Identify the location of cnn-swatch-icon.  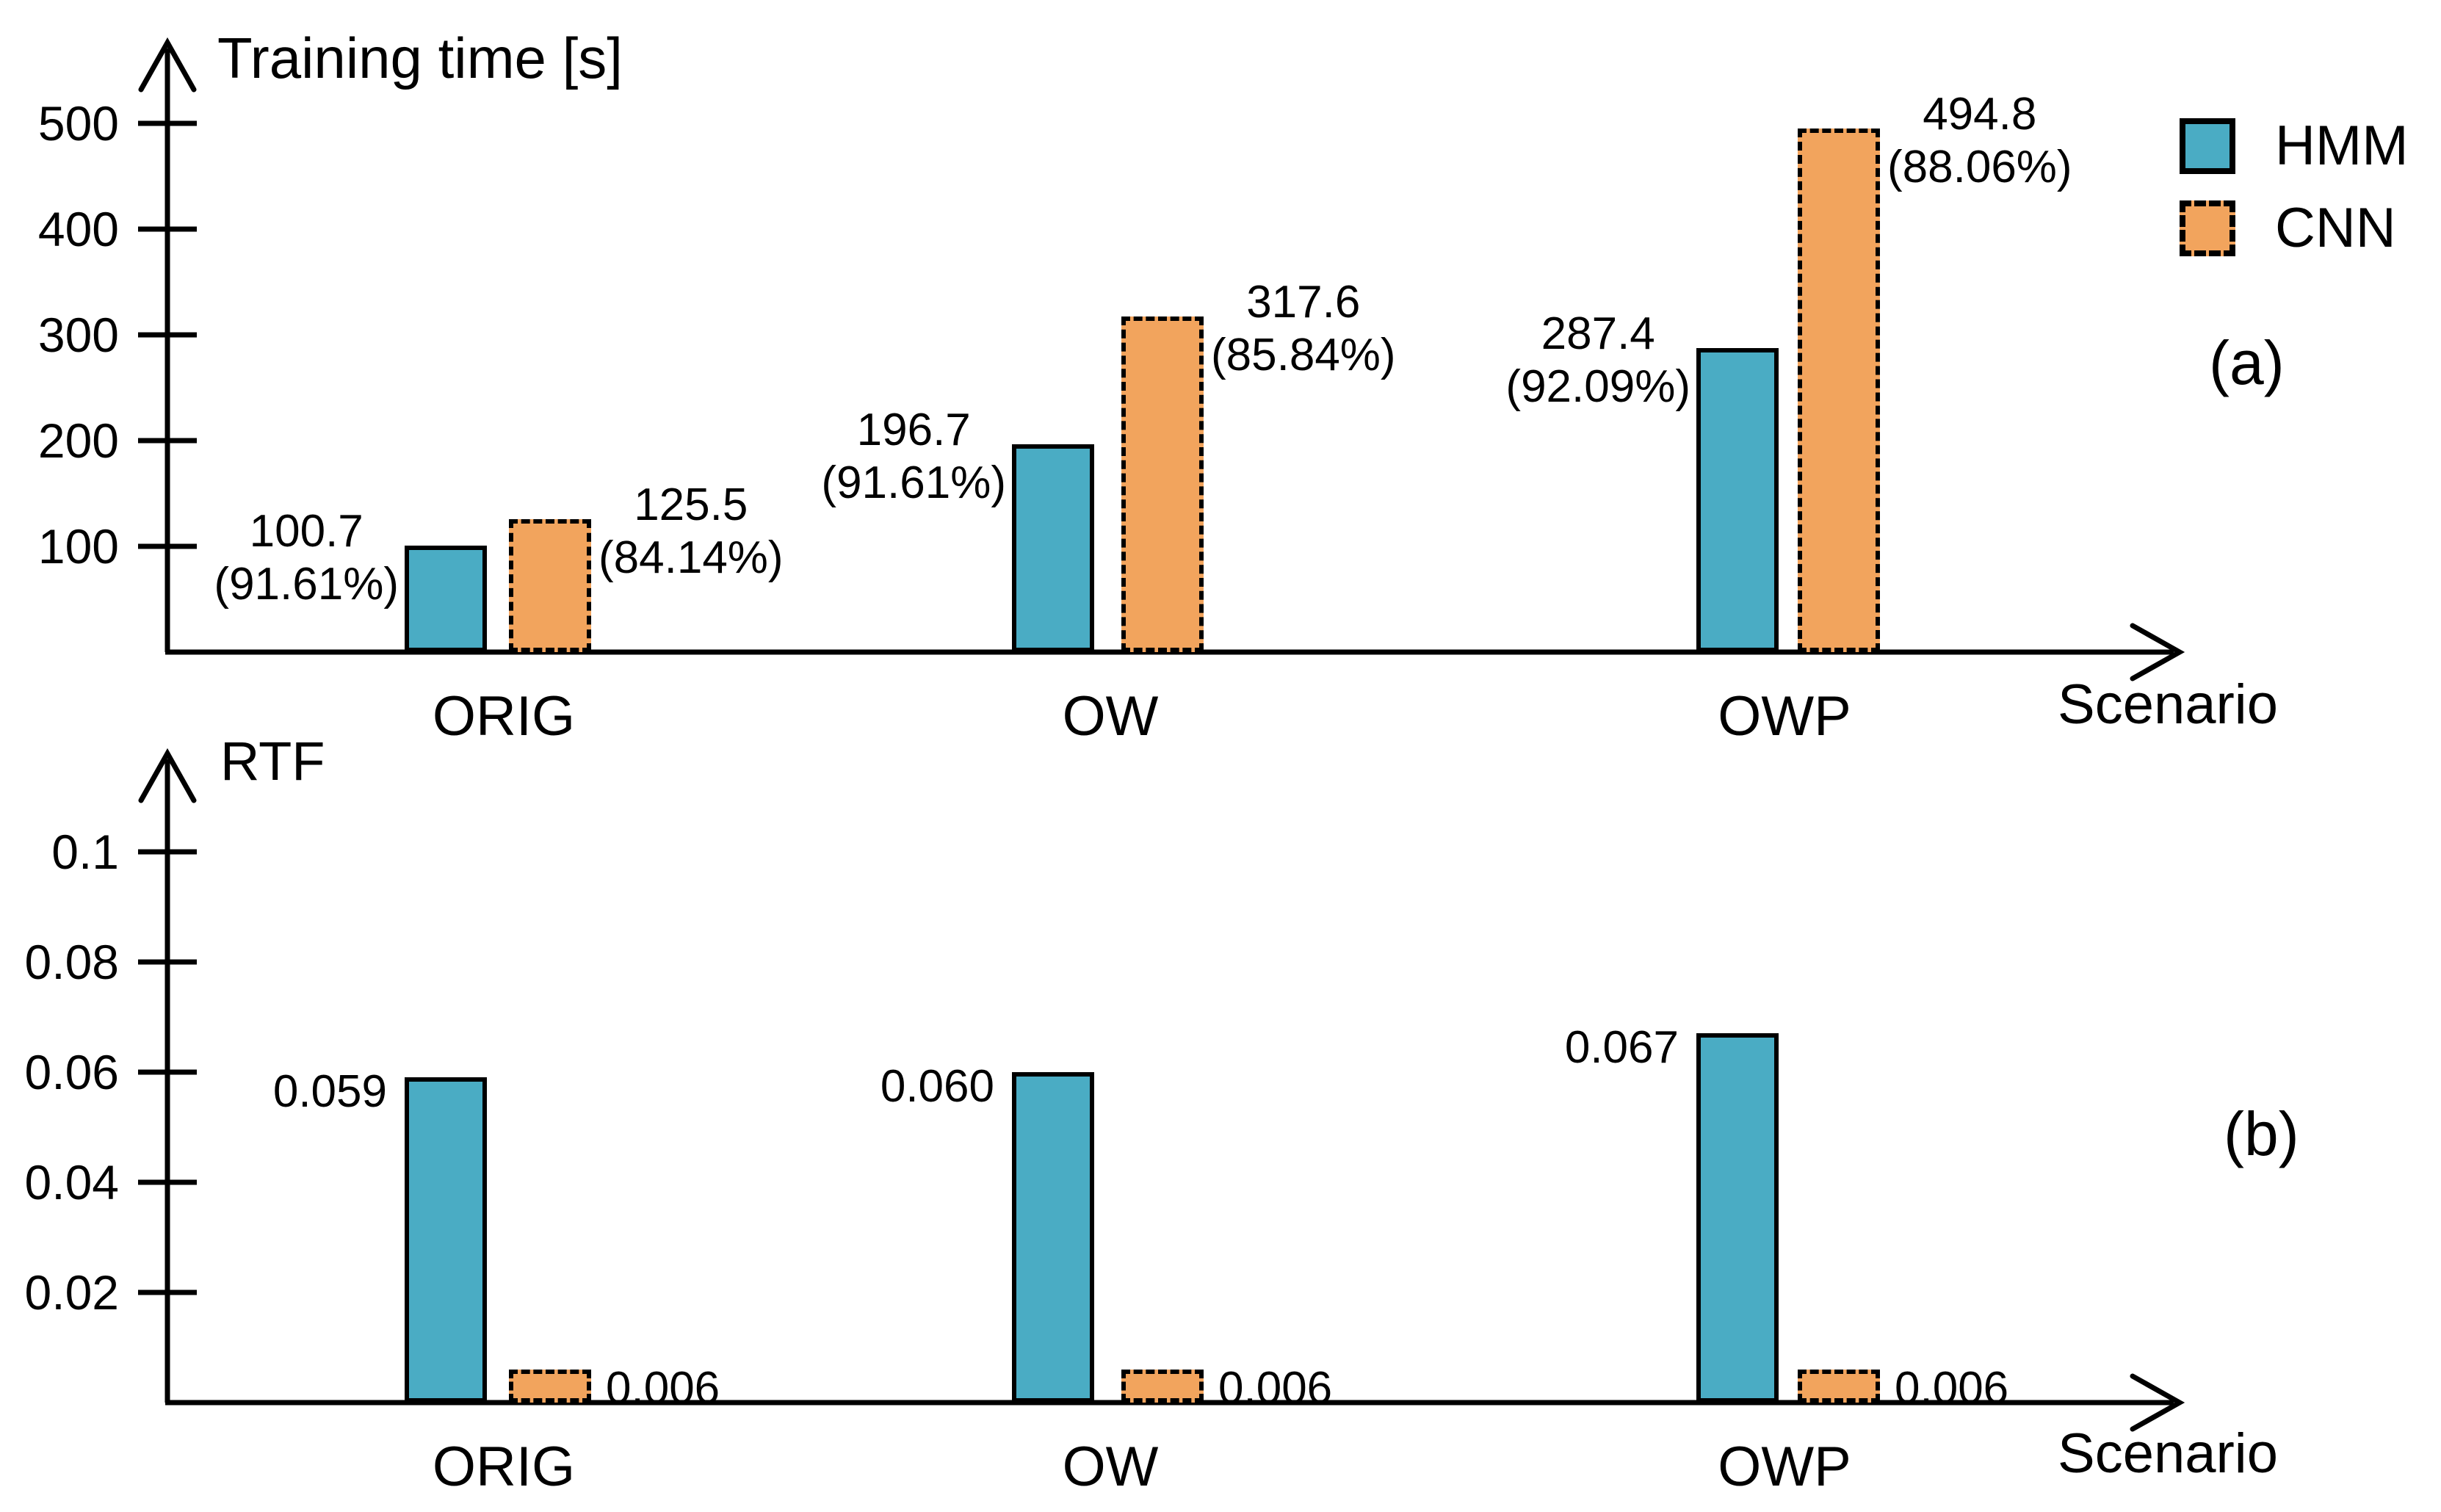
(2207, 228).